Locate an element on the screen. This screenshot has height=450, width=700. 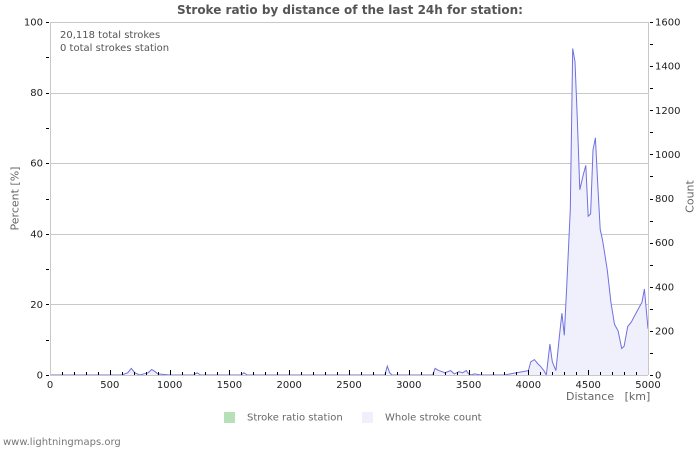
legend-item-stroke-ratio: Stroke ratio station is located at coordinates (283, 418).